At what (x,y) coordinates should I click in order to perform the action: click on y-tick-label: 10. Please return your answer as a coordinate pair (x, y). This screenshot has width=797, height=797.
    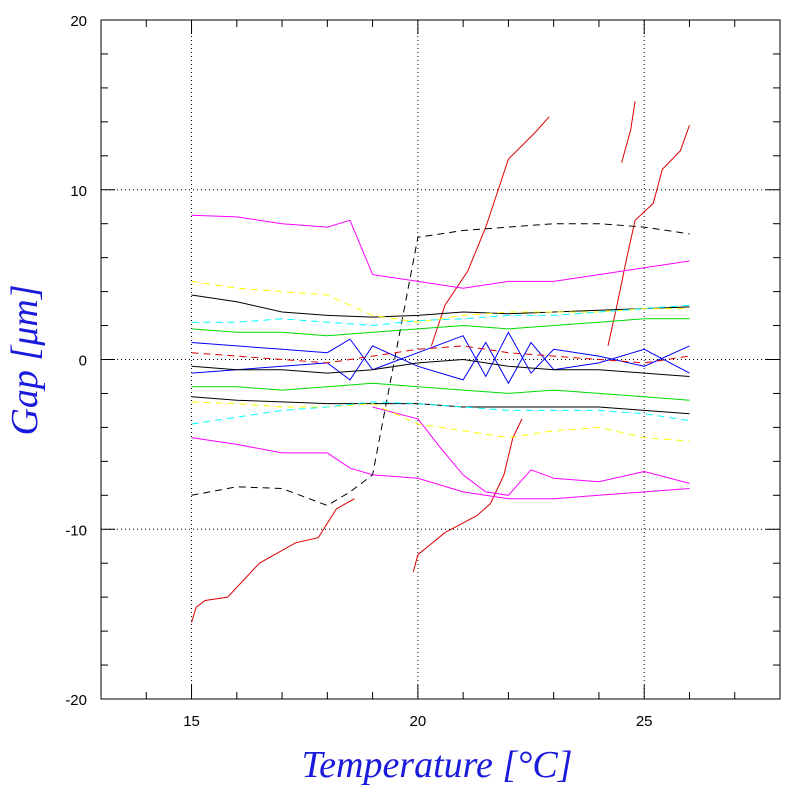
    Looking at the image, I should click on (78, 191).